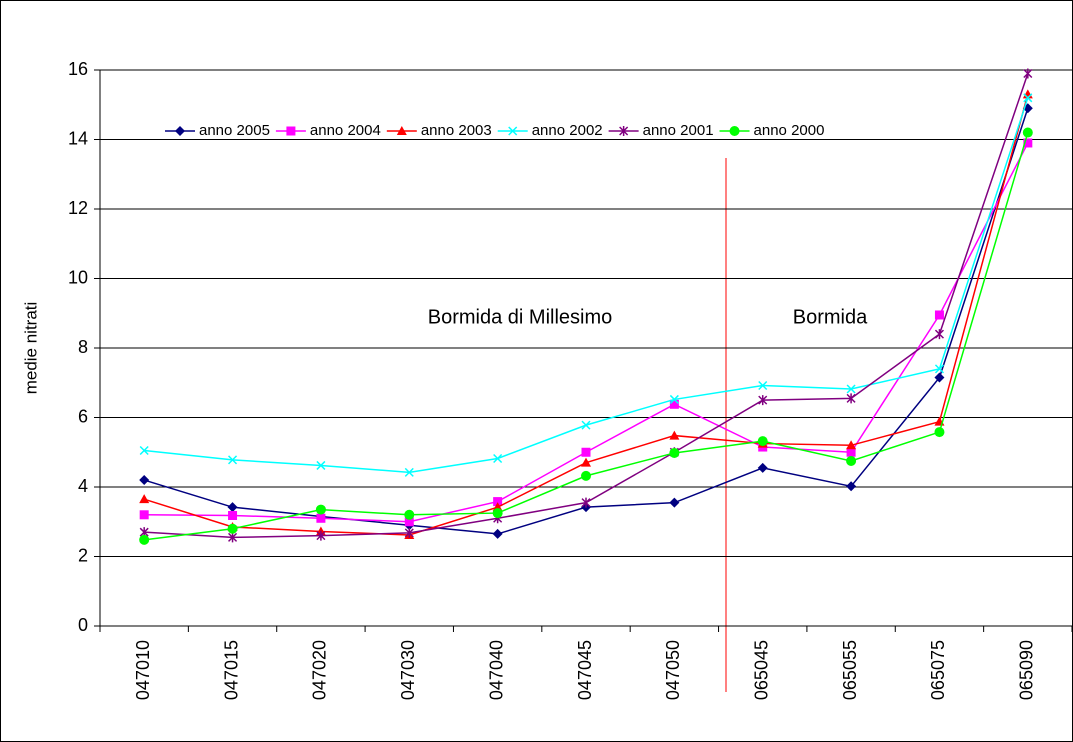 The image size is (1073, 742). I want to click on legend-item: anno 2000, so click(772, 130).